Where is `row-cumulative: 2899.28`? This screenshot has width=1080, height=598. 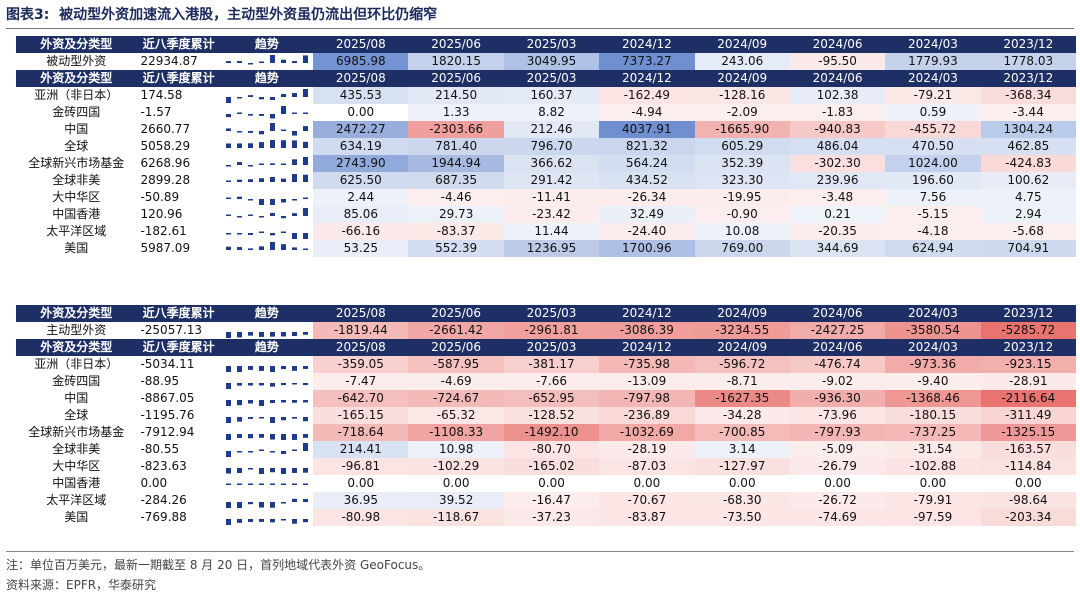
row-cumulative: 2899.28 is located at coordinates (165, 180).